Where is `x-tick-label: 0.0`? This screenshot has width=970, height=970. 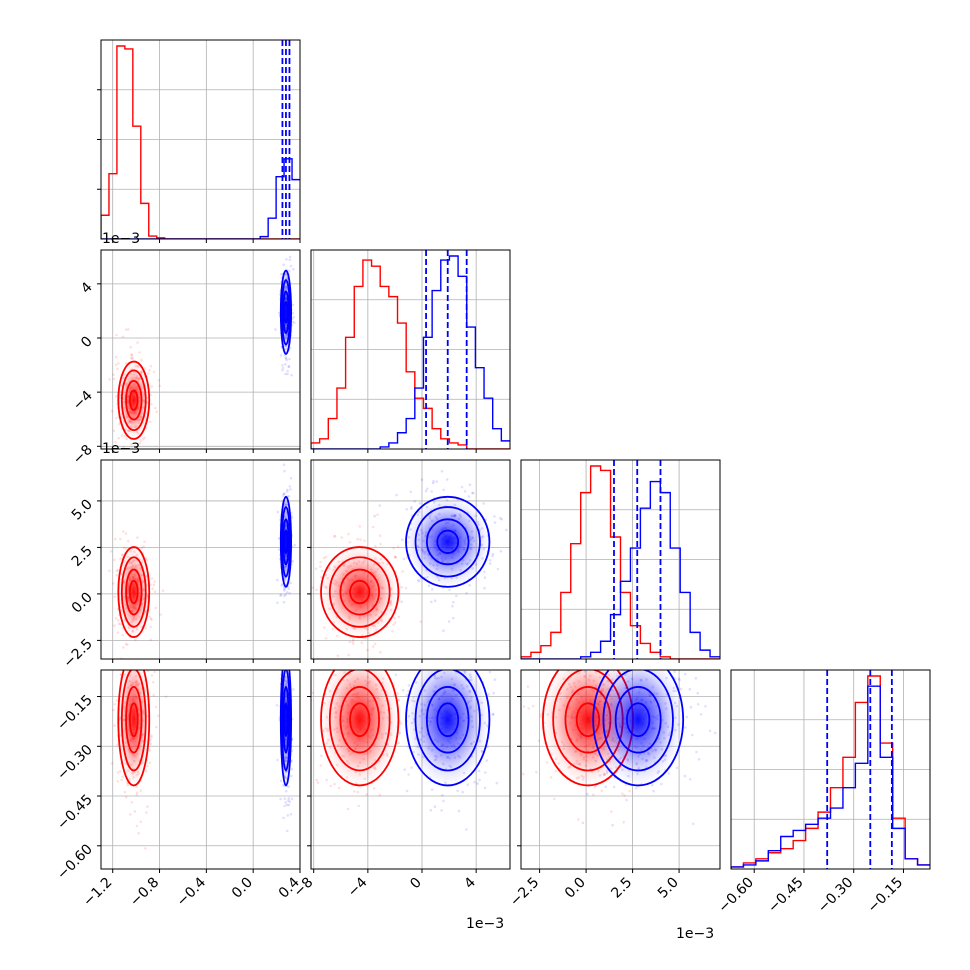
x-tick-label: 0.0 is located at coordinates (242, 888).